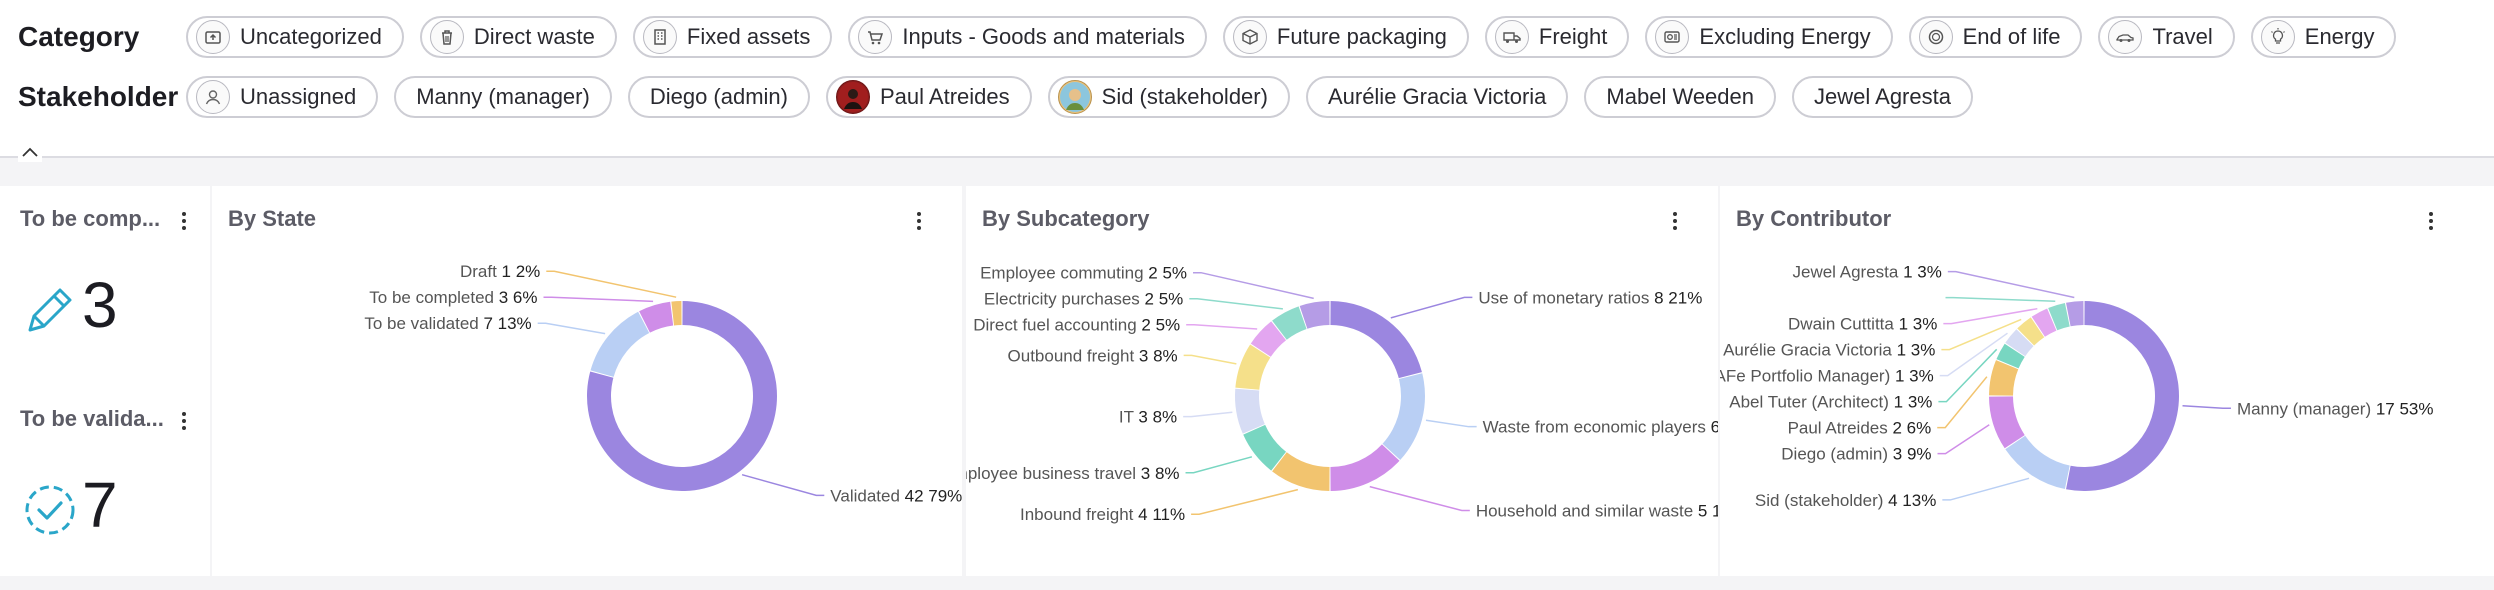  What do you see at coordinates (2339, 36) in the screenshot?
I see `chip-label: Energy` at bounding box center [2339, 36].